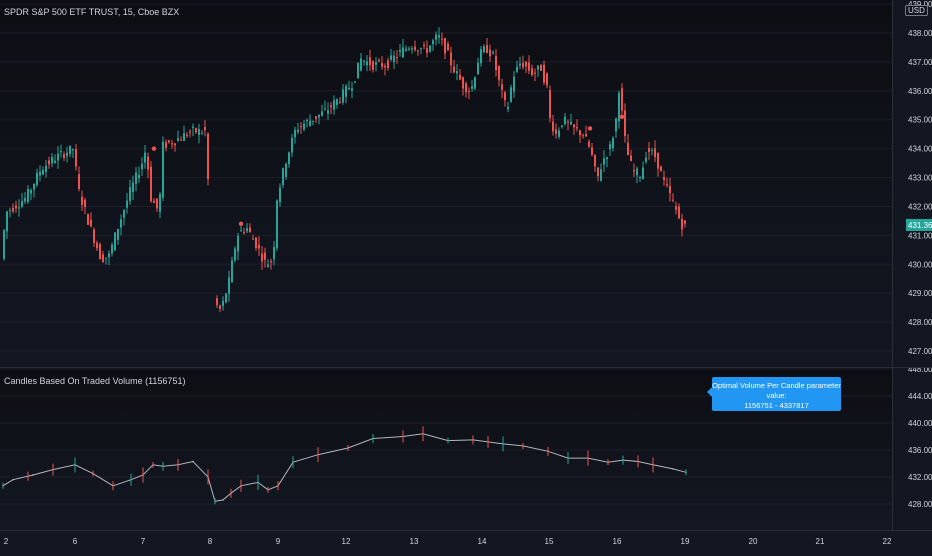 This screenshot has width=932, height=556. I want to click on signal-marker, so click(241, 223).